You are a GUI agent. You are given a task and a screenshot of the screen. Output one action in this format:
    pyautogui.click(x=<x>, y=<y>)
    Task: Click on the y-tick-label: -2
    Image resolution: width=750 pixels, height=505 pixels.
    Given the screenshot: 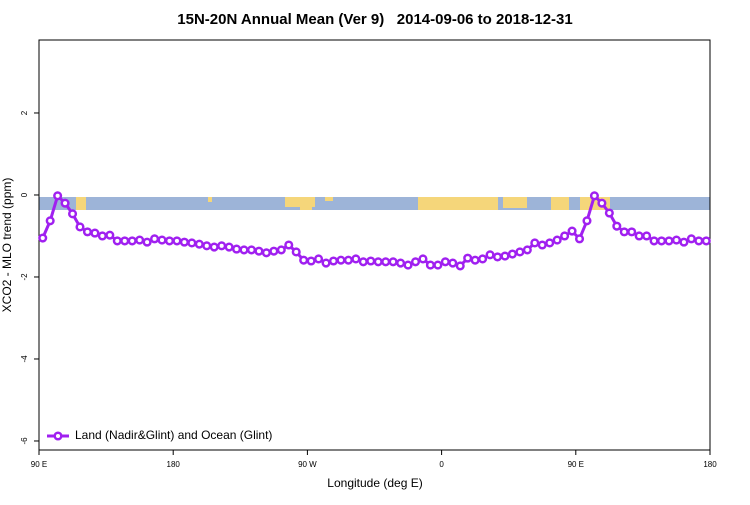 What is the action you would take?
    pyautogui.click(x=24, y=277)
    